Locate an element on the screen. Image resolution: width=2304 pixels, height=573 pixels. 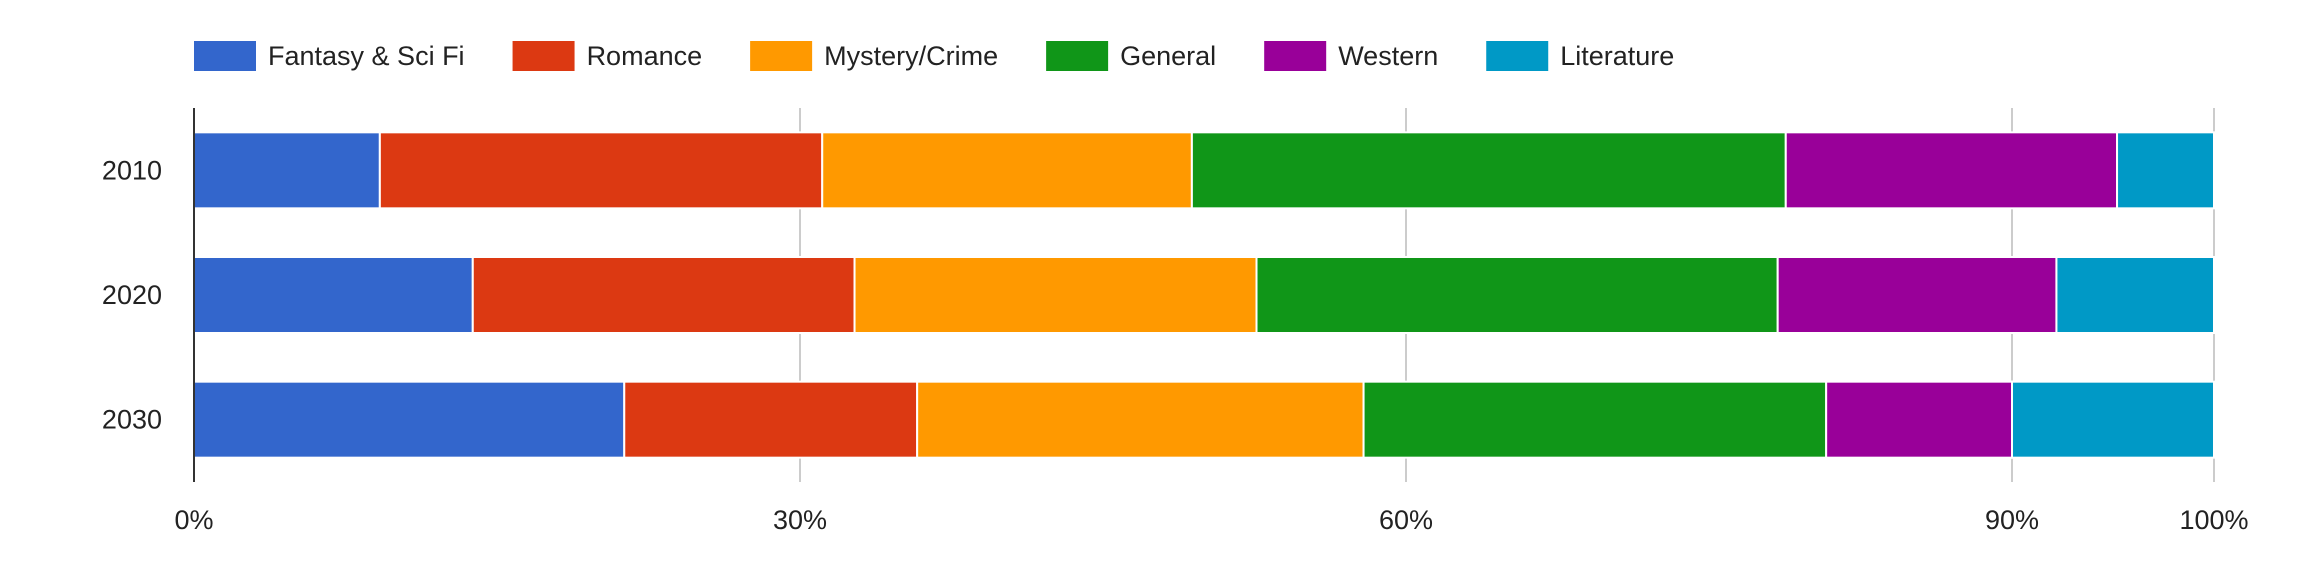
x-tick-label-100: 100% is located at coordinates (2213, 520).